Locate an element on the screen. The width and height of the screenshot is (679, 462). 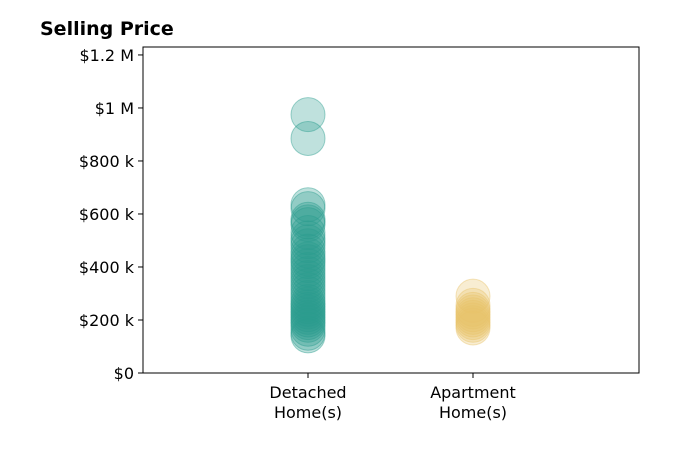
y-tick-label-5: $1 M is located at coordinates (114, 108).